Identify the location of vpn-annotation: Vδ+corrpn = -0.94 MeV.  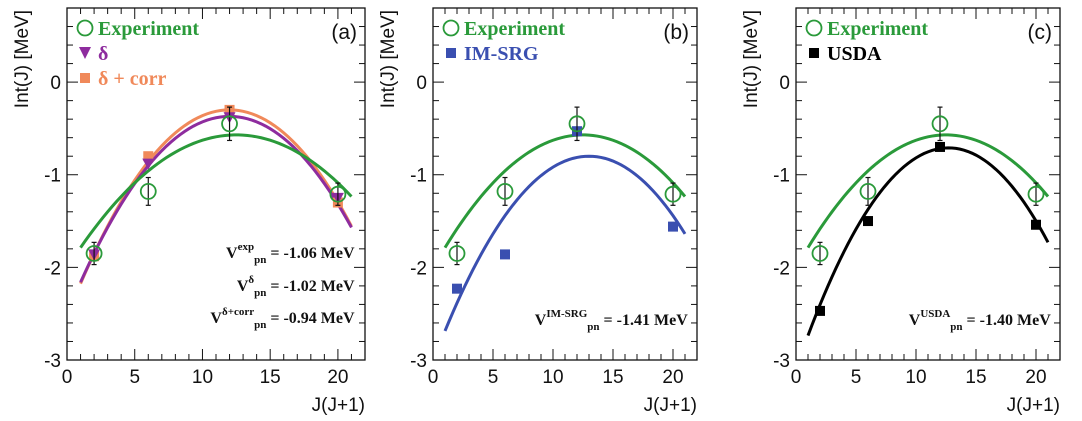
(282, 318).